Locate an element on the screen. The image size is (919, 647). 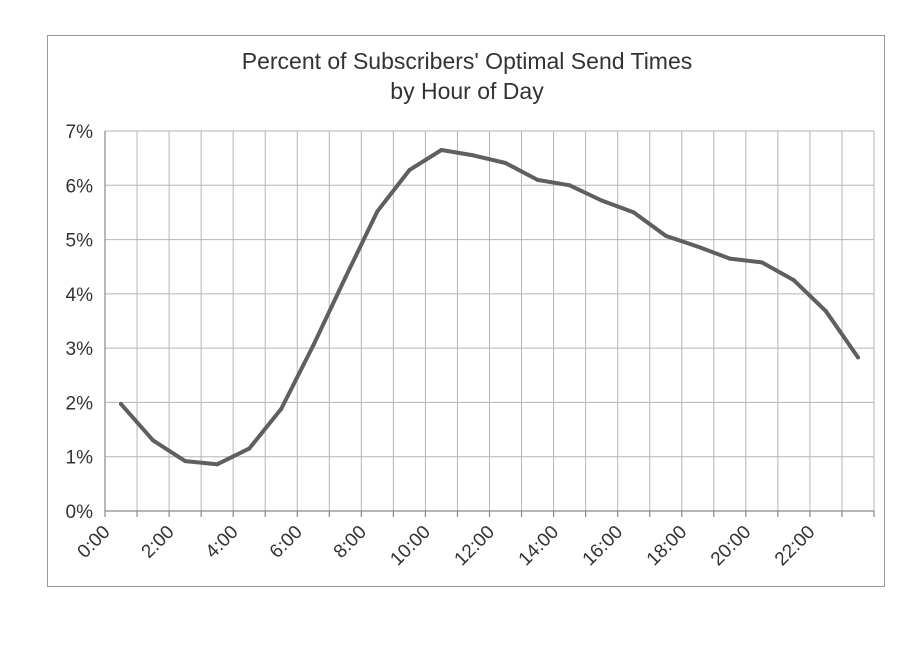
x-tick-label: 0:00 is located at coordinates (94, 542).